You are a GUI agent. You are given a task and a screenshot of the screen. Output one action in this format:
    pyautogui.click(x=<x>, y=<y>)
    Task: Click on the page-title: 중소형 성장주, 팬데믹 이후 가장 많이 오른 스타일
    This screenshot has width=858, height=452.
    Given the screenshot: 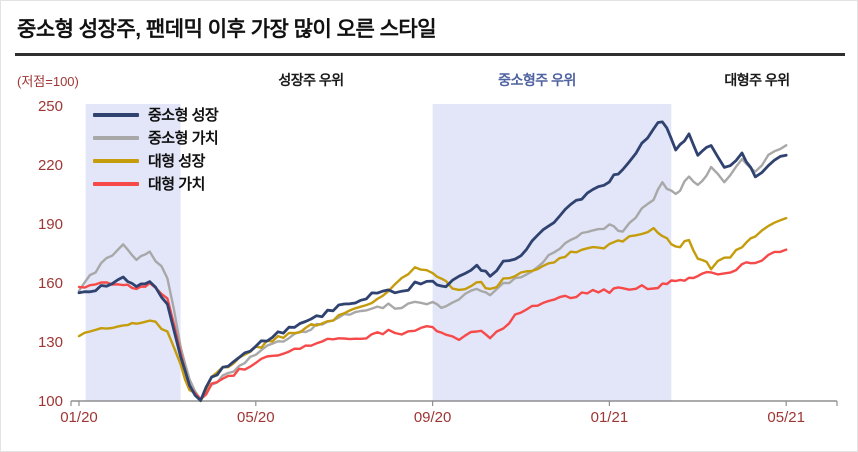 What is the action you would take?
    pyautogui.click(x=227, y=29)
    